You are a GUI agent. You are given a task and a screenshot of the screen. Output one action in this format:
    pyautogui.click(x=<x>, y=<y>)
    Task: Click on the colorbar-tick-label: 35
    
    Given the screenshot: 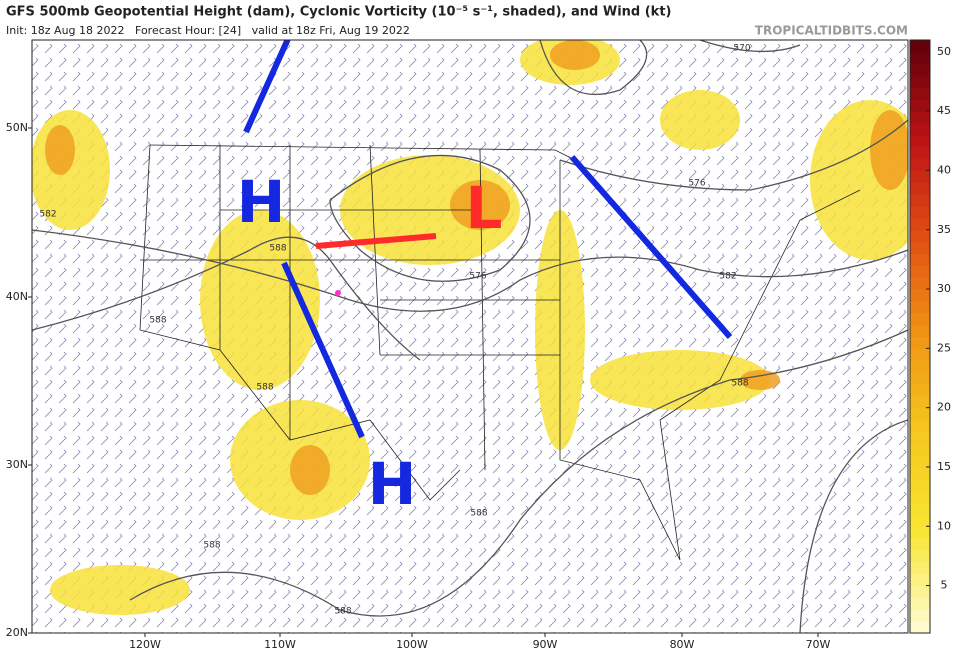 What is the action you would take?
    pyautogui.click(x=944, y=229)
    